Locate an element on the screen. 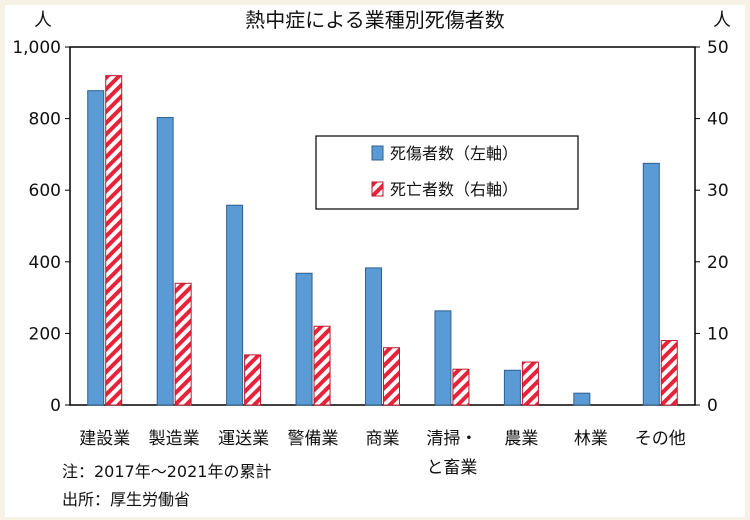  left-tick-label: 600 is located at coordinates (45, 191).